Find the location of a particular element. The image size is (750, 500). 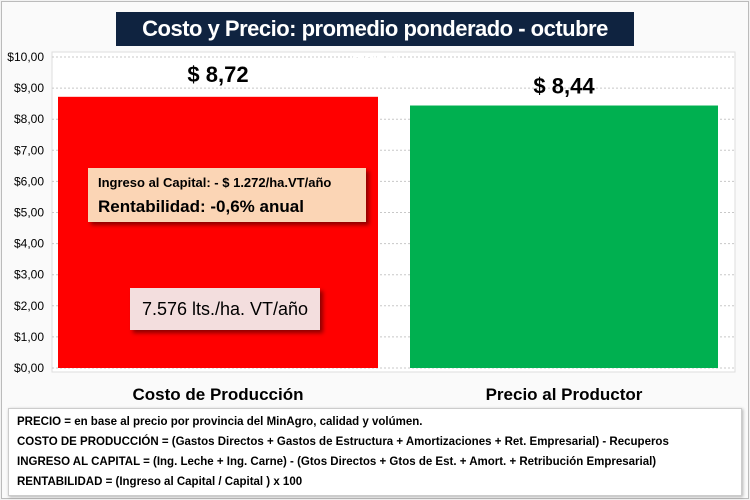

data-label: $ 8,44 is located at coordinates (564, 86).